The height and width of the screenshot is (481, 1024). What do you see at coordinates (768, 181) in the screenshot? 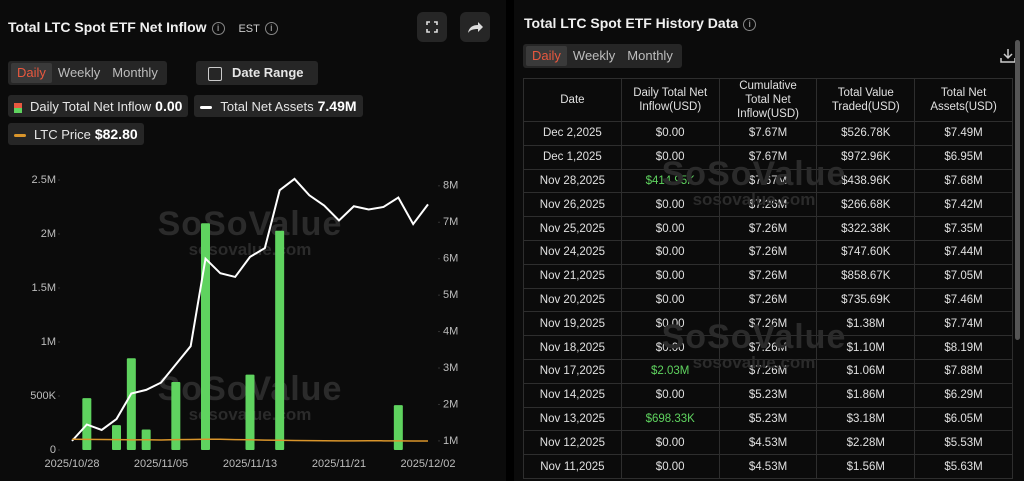
I see `table-row: Nov 28,2025 $414.95K $7.67M $438.96K $7.68M` at bounding box center [768, 181].